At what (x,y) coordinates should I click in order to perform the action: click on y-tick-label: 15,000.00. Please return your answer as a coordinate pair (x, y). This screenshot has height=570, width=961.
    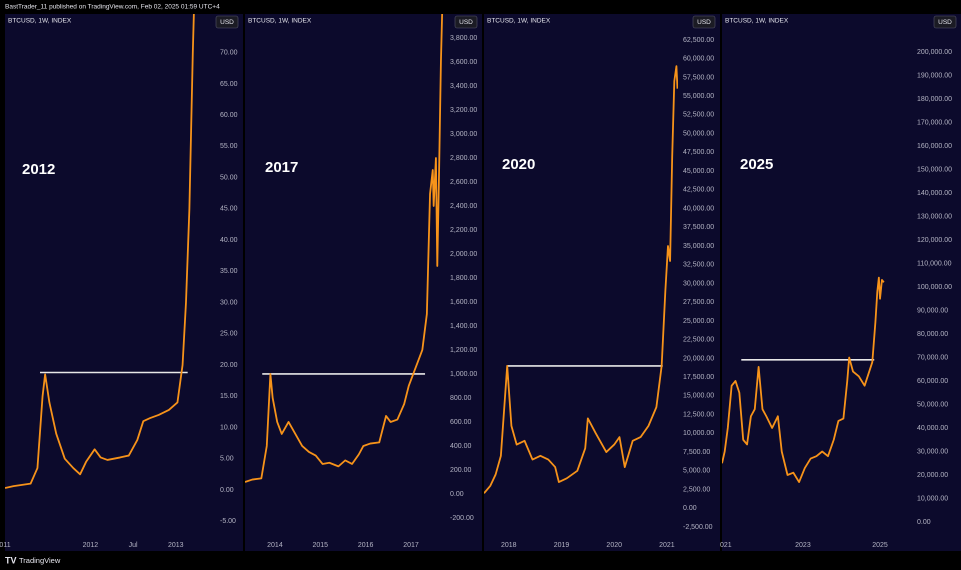
    Looking at the image, I should click on (698, 396).